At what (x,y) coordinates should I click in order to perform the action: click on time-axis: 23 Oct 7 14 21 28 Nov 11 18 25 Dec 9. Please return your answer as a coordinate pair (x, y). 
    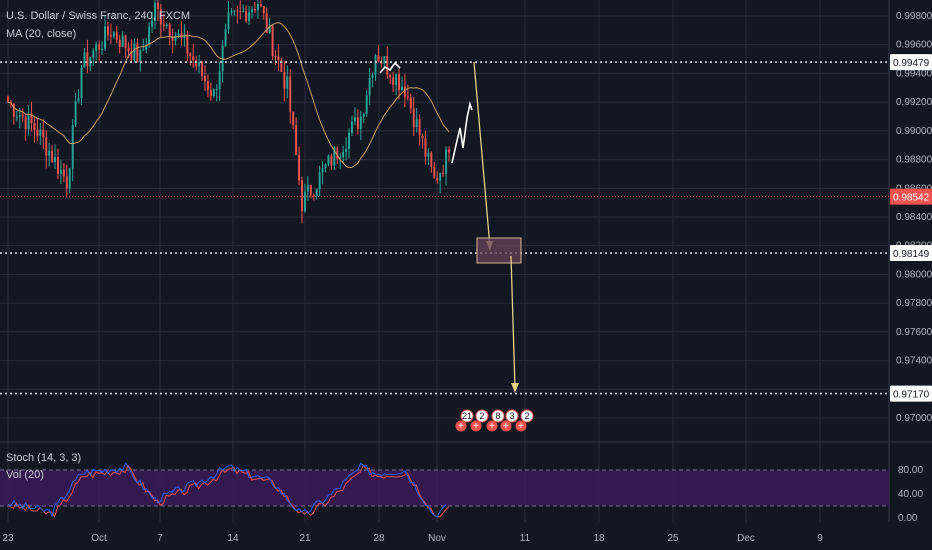
    Looking at the image, I should click on (412, 538).